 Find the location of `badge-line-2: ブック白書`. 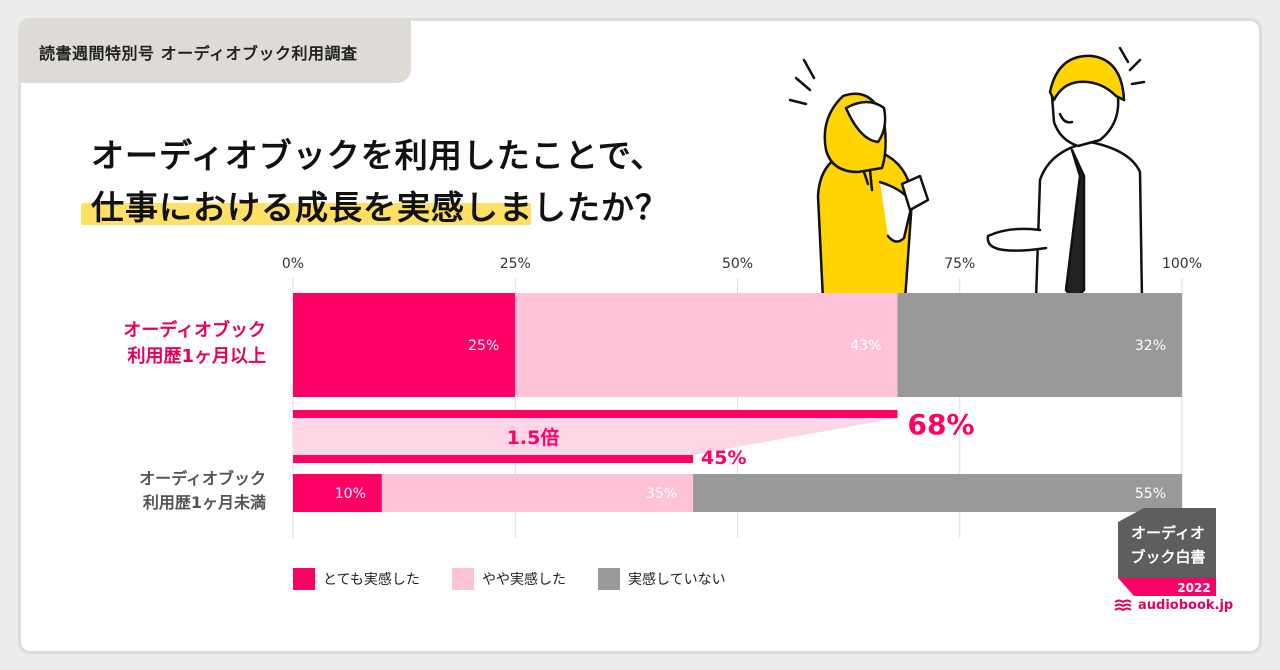

badge-line-2: ブック白書 is located at coordinates (1167, 557).